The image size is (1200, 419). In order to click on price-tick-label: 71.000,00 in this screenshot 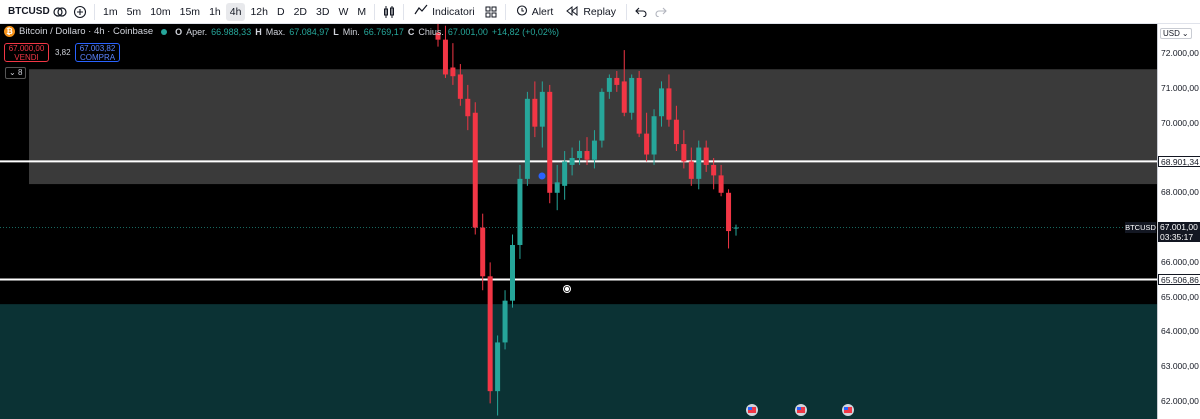, I will do `click(1180, 87)`.